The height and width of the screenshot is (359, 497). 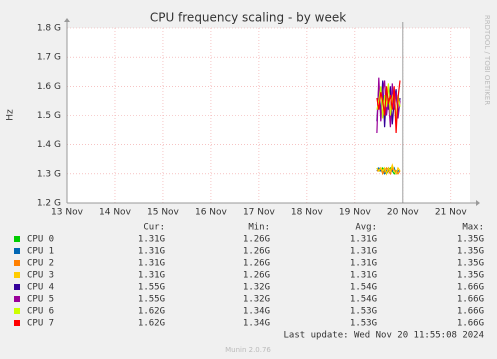 I want to click on side-text: RRDTOOL / TOBI OETIKER, so click(x=487, y=60).